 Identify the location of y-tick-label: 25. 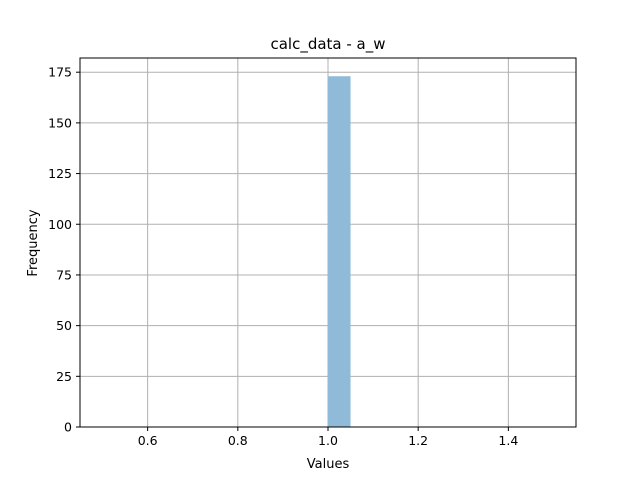
(64, 376).